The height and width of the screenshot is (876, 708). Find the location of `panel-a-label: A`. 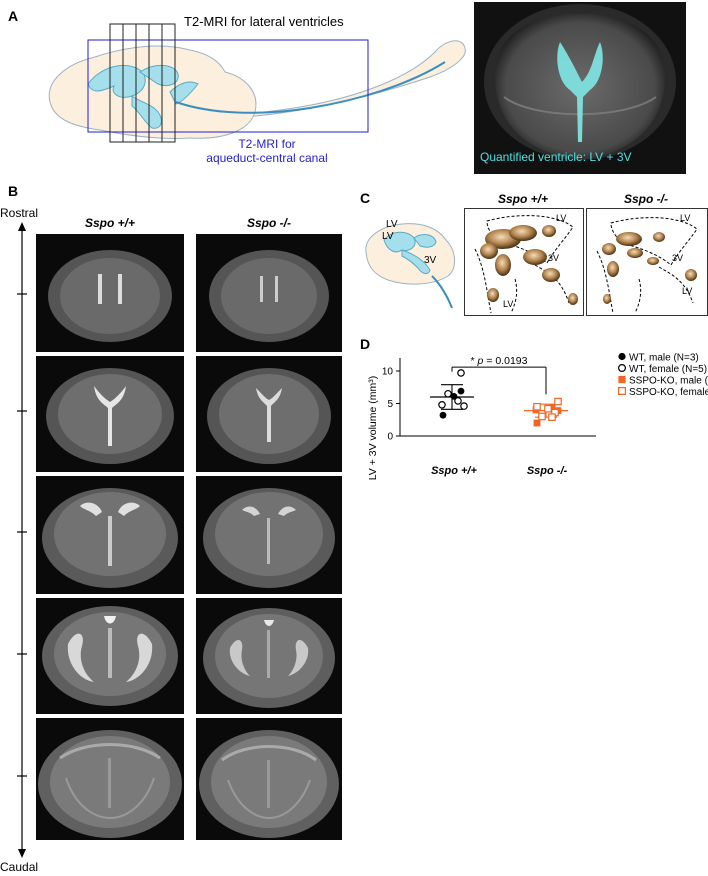

panel-a-label: A is located at coordinates (13, 16).